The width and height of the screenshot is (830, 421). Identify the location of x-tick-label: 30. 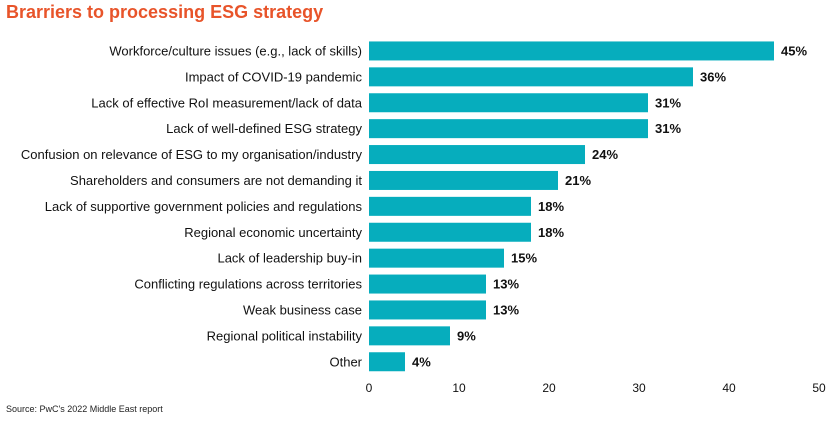
(639, 388).